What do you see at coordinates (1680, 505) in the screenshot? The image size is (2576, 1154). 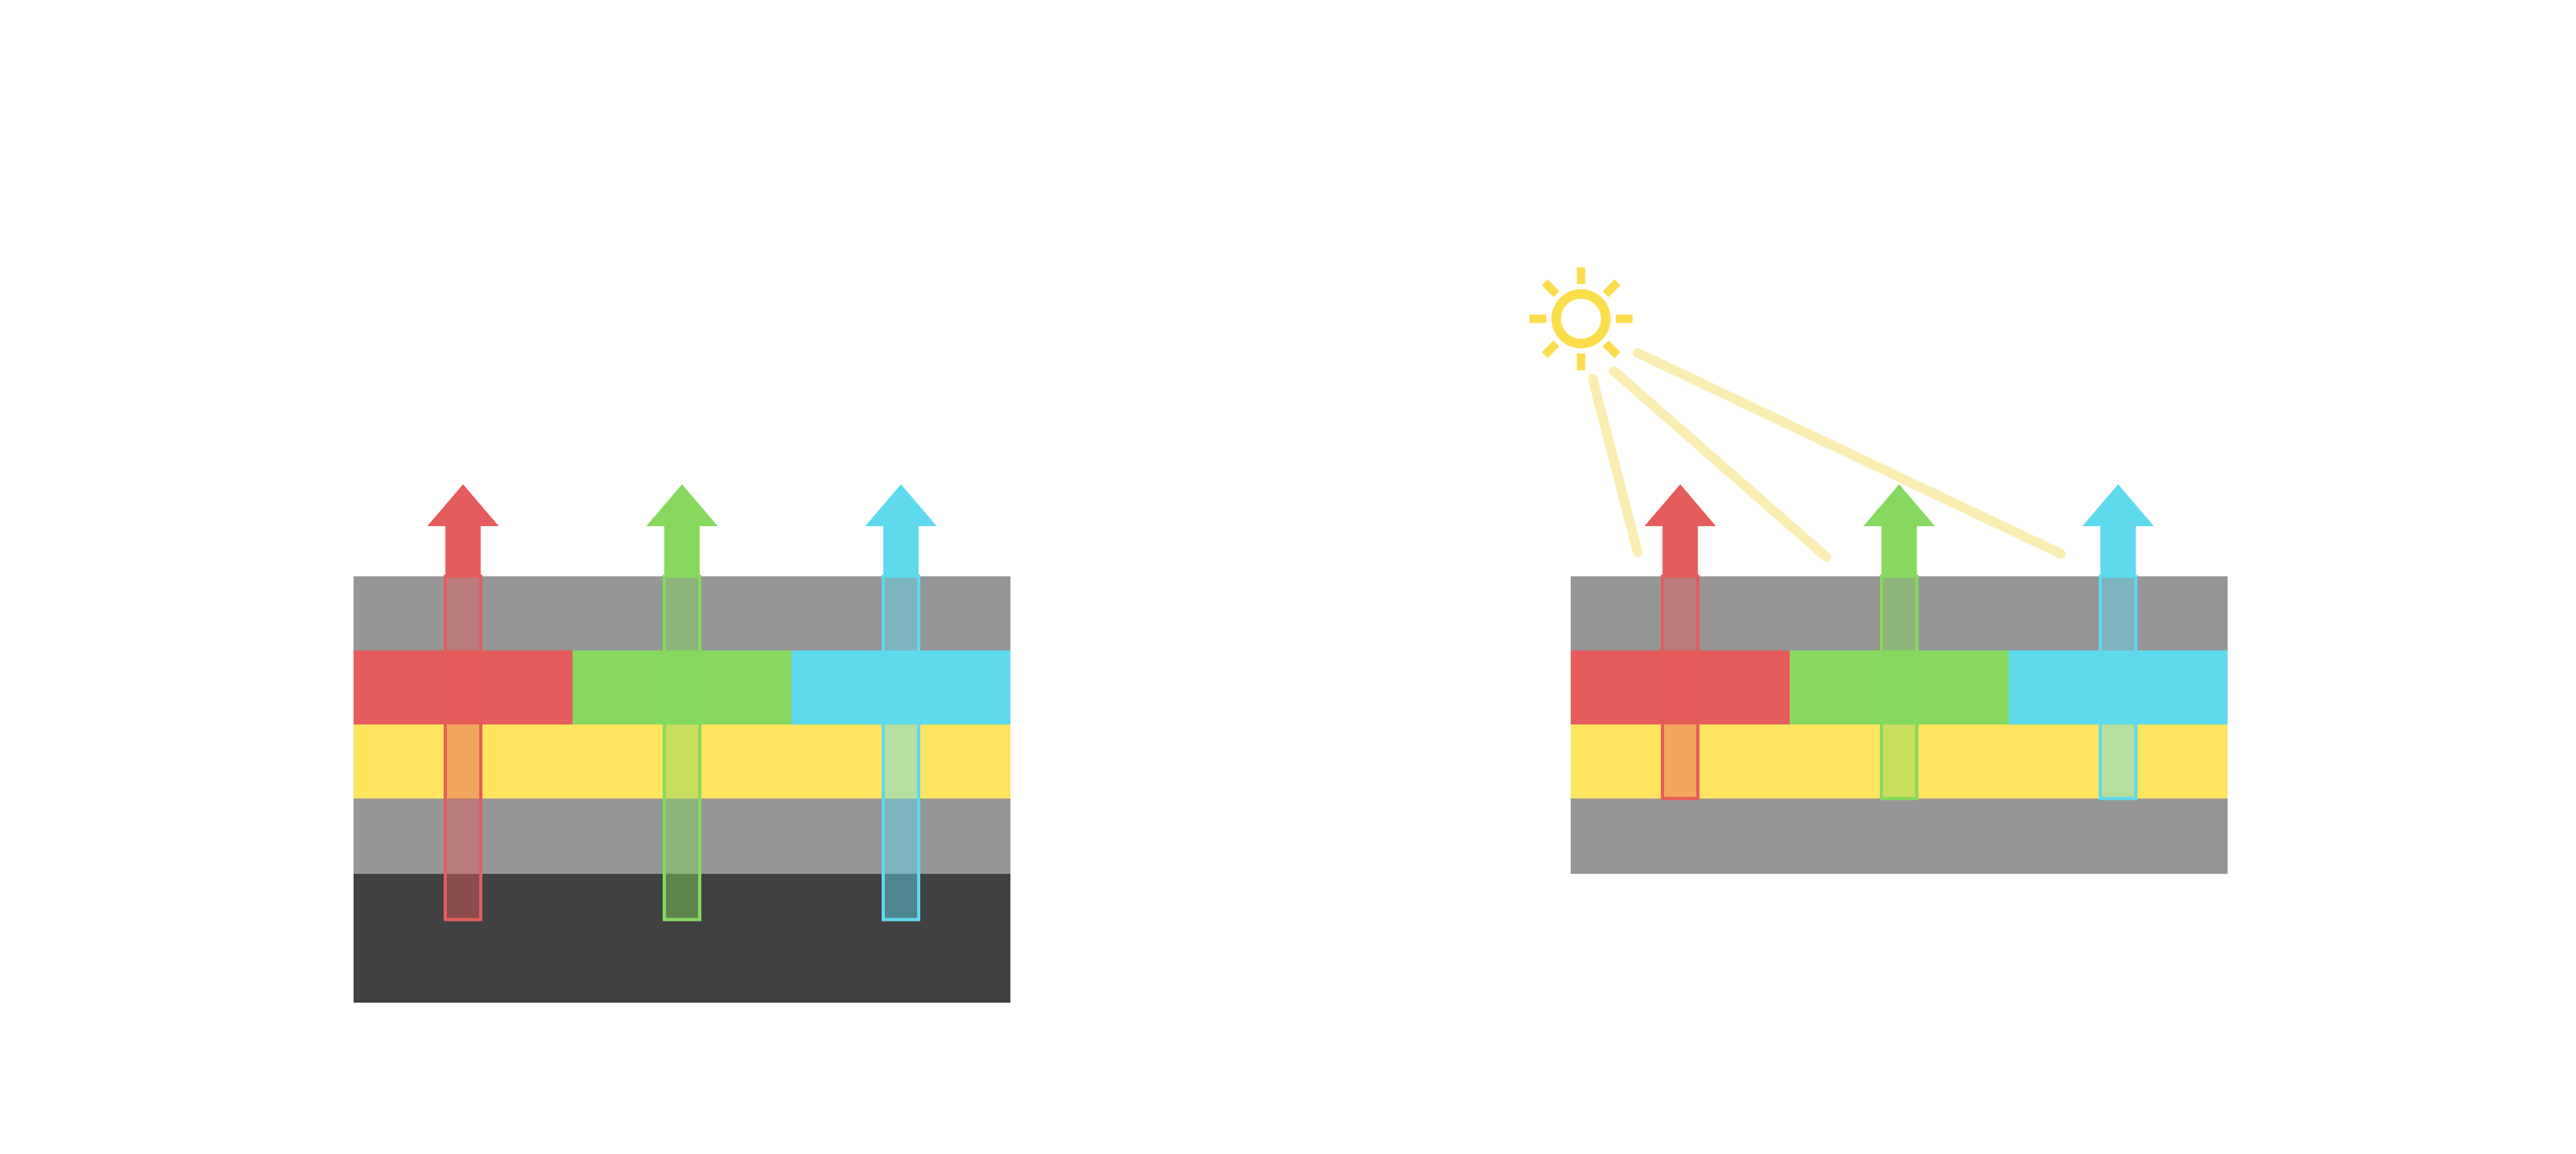 I see `right-red-arrow-head` at bounding box center [1680, 505].